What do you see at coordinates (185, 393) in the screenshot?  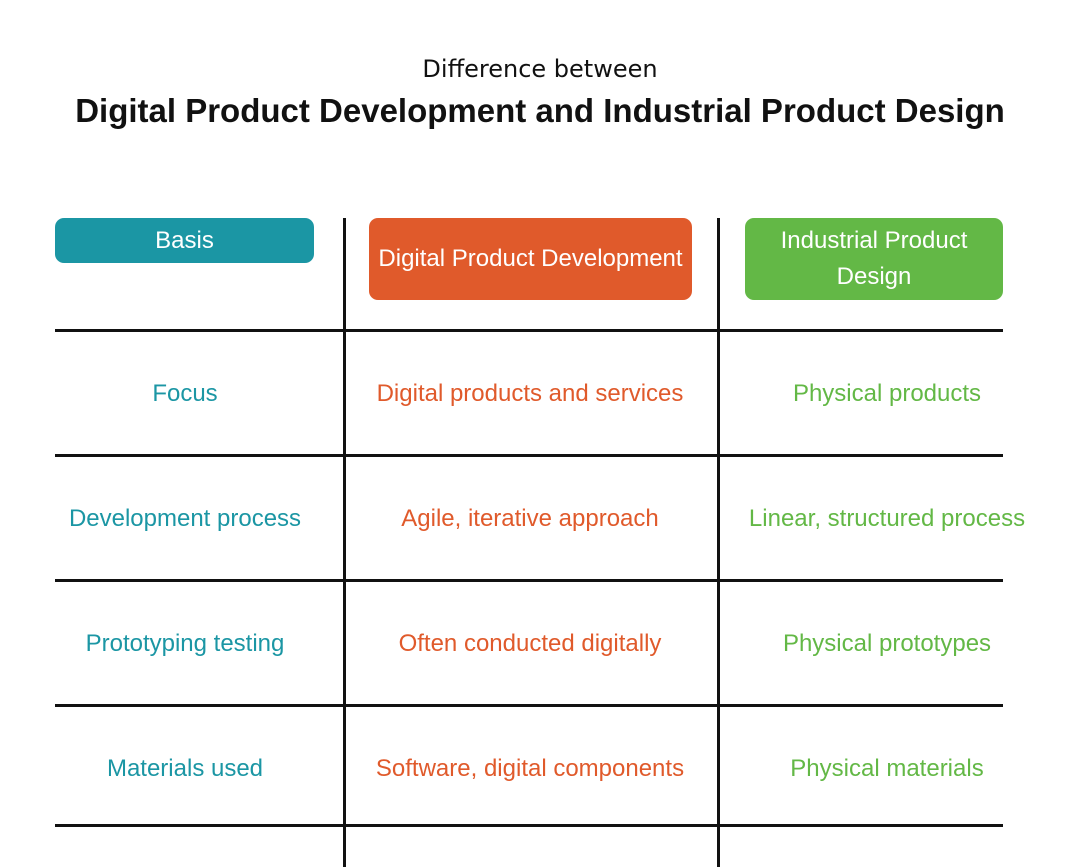 I see `table-cell: Focus` at bounding box center [185, 393].